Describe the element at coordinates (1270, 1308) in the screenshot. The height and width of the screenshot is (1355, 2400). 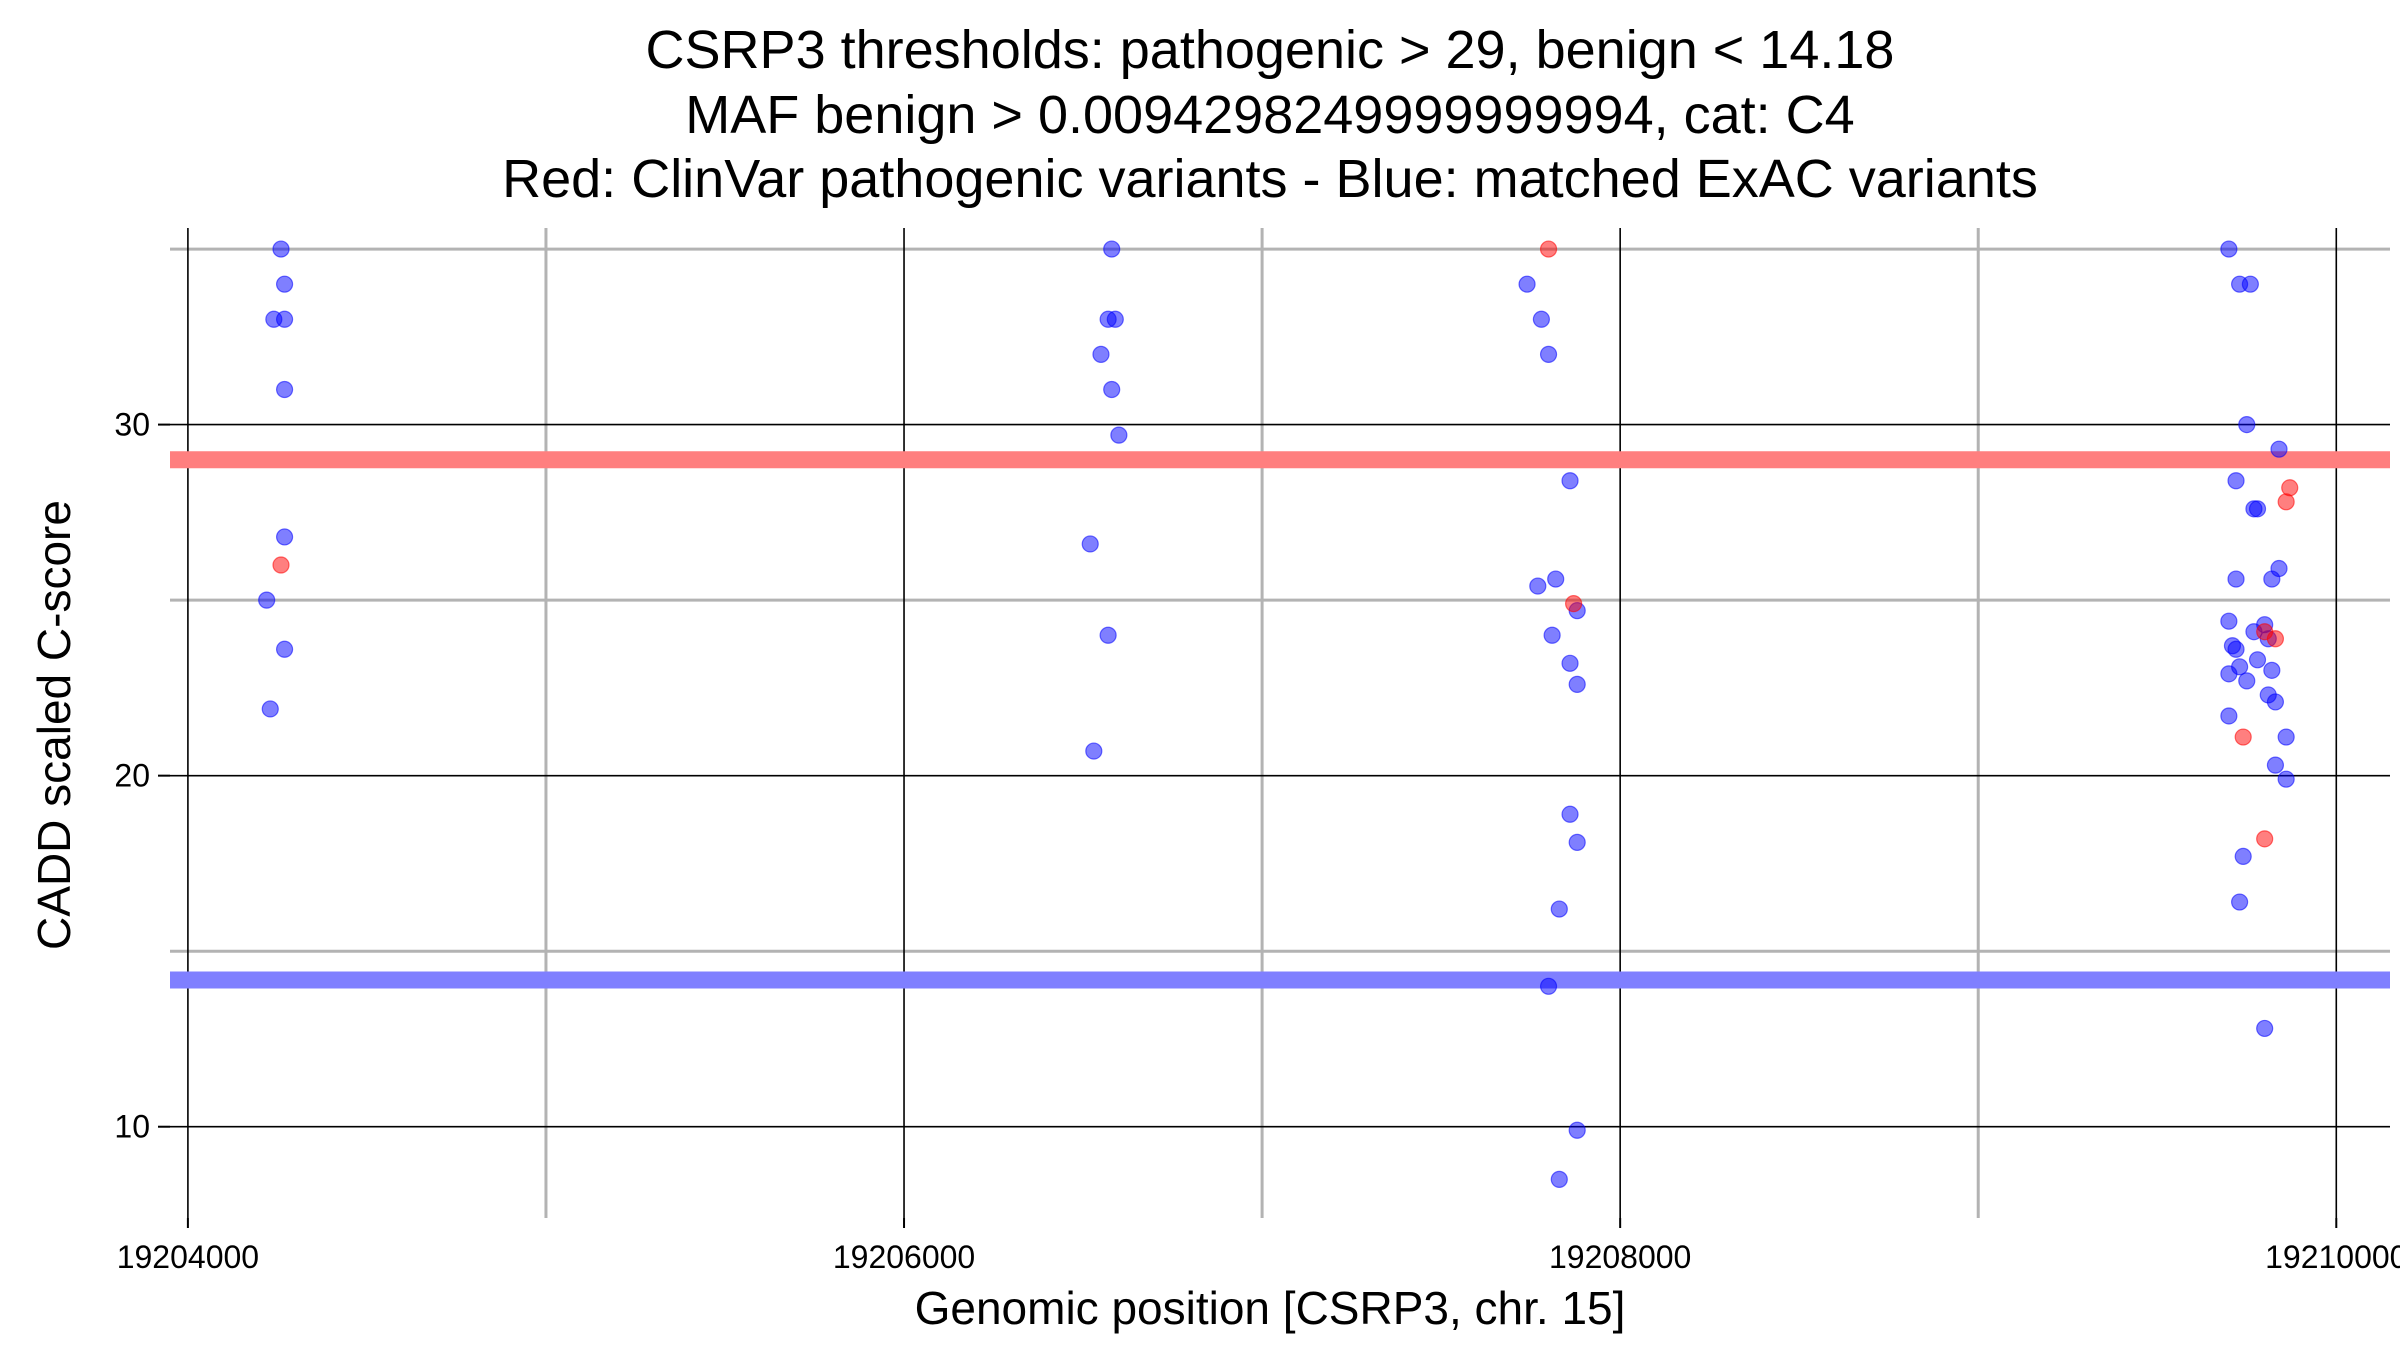
I see `x-axis-label: Genomic position [CSRP3, chr. 15]` at that location.